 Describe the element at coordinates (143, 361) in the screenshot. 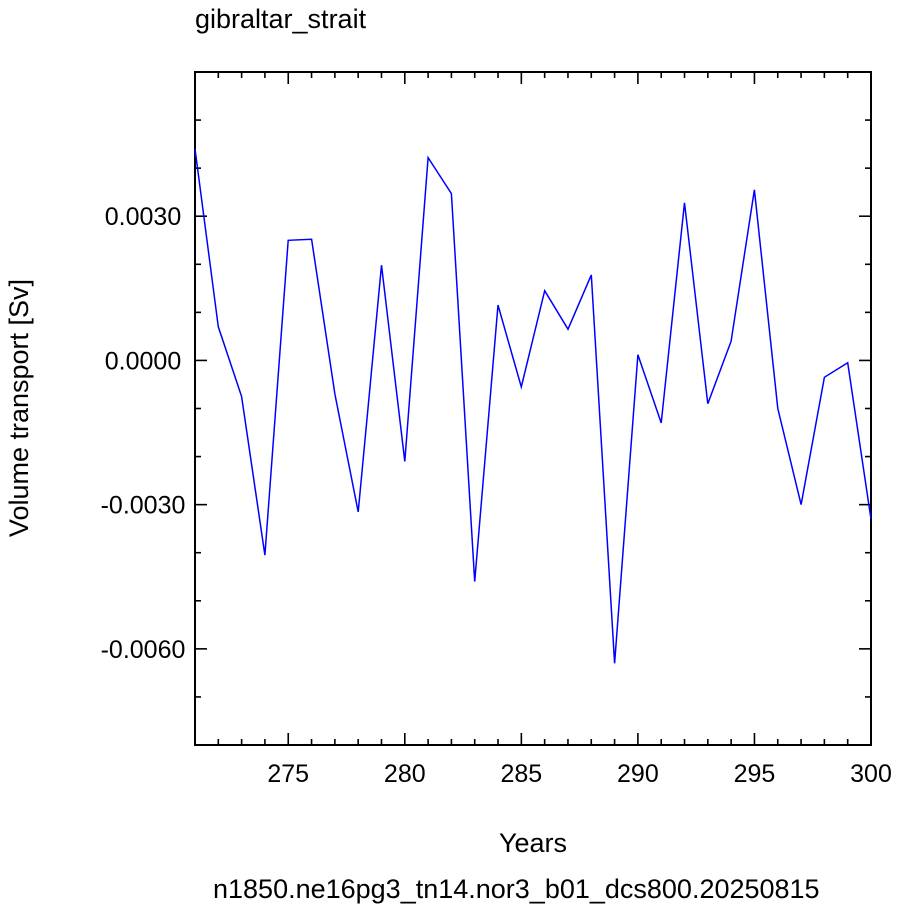

I see `y-tick-label: 0.0000` at that location.